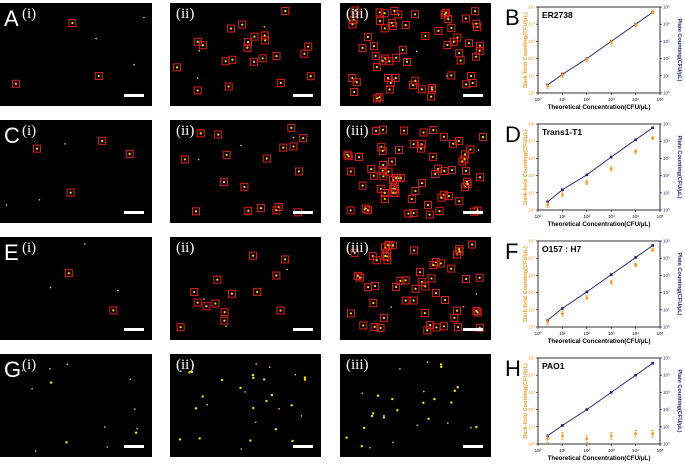 The width and height of the screenshot is (685, 475). I want to click on y-tick-label: 10³, so click(531, 392).